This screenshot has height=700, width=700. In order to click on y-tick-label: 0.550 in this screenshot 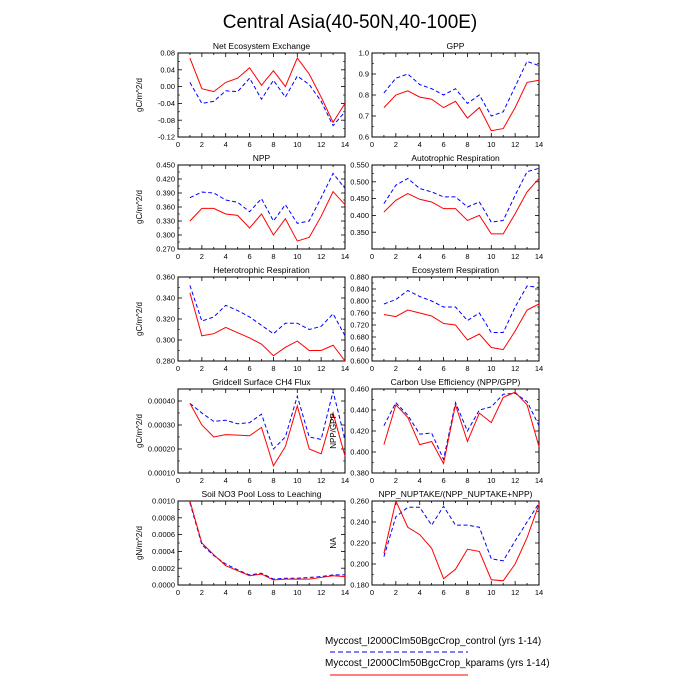, I will do `click(359, 165)`.